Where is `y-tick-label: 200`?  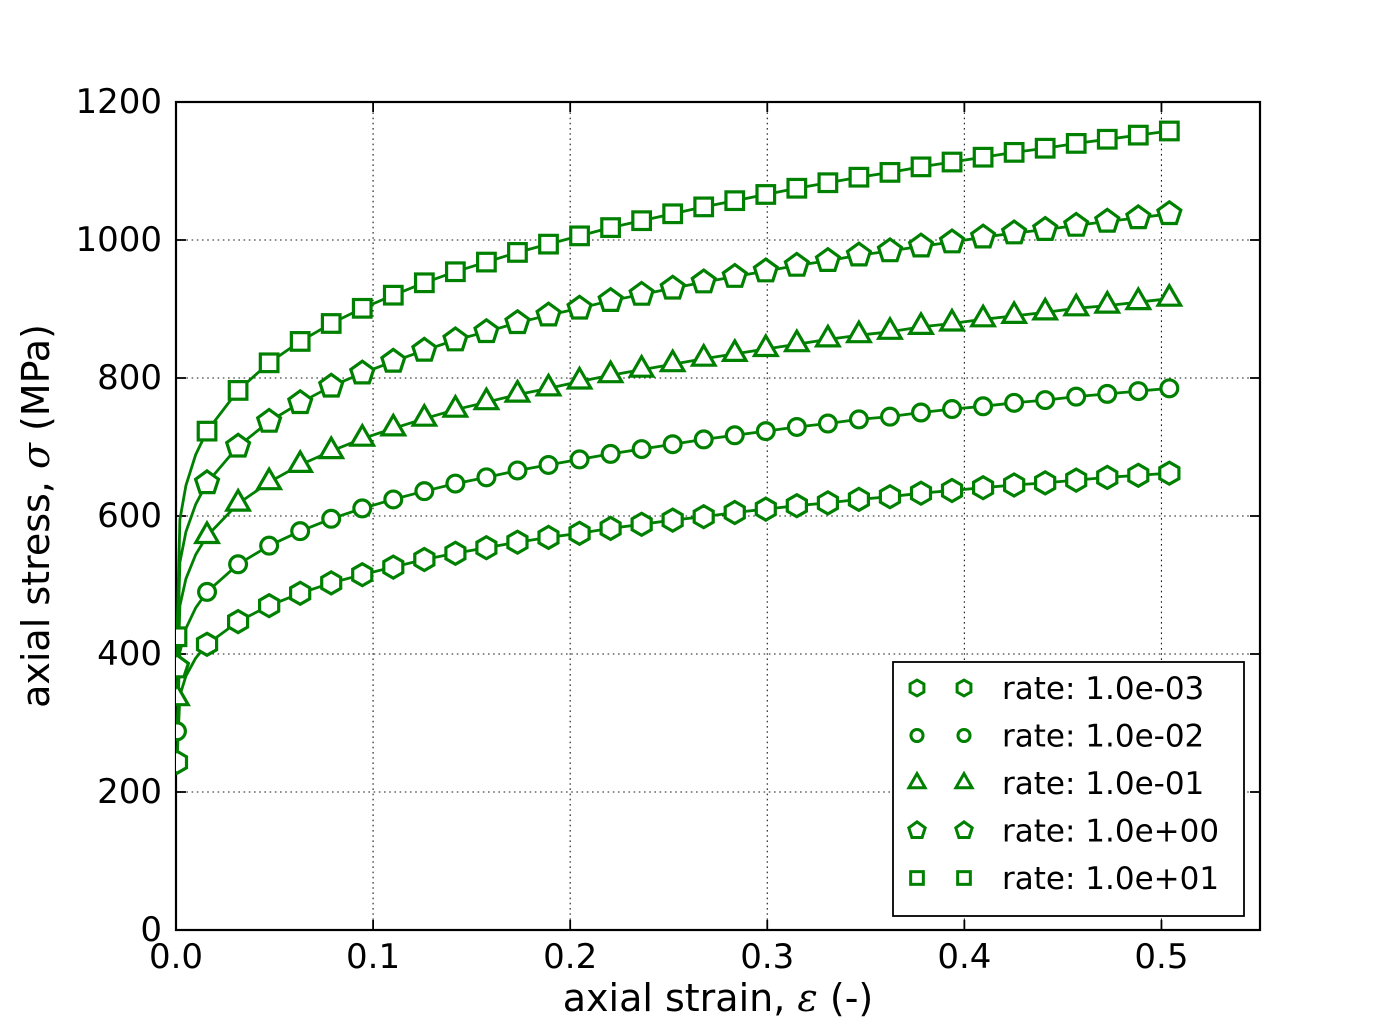
y-tick-label: 200 is located at coordinates (129, 792).